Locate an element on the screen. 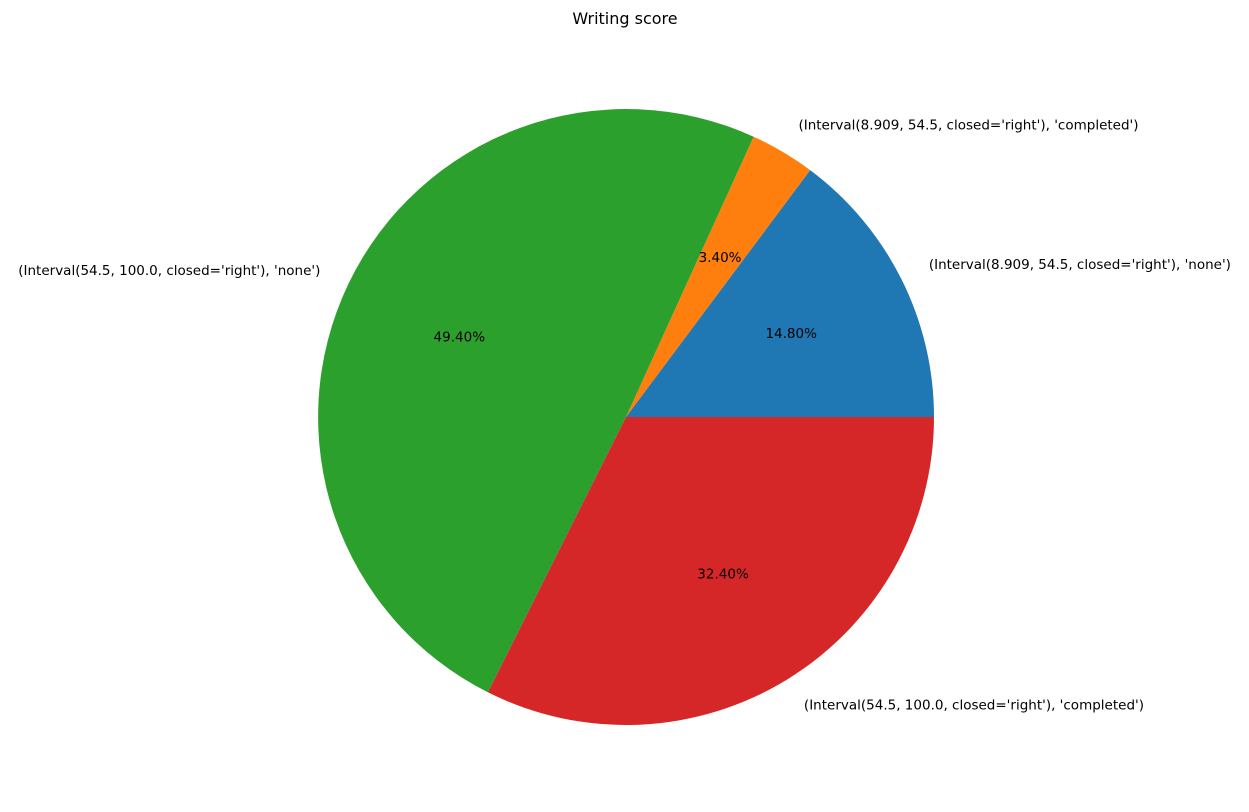  slice-percent-0: 14.80% is located at coordinates (791, 334).